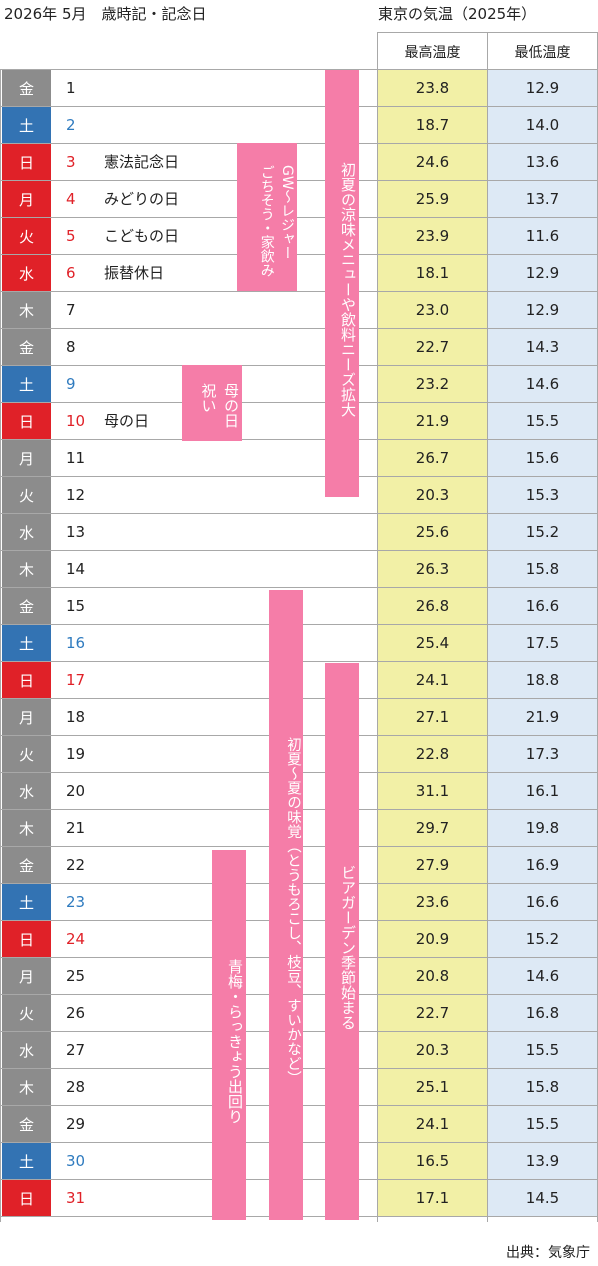 The height and width of the screenshot is (1266, 598). I want to click on weekday-cell: 日, so click(26, 421).